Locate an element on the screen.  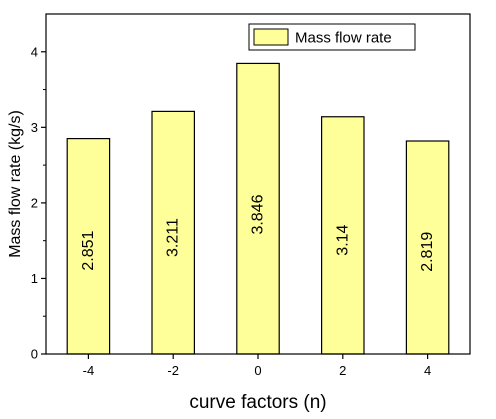
bar-value-label: 2.851 is located at coordinates (88, 250).